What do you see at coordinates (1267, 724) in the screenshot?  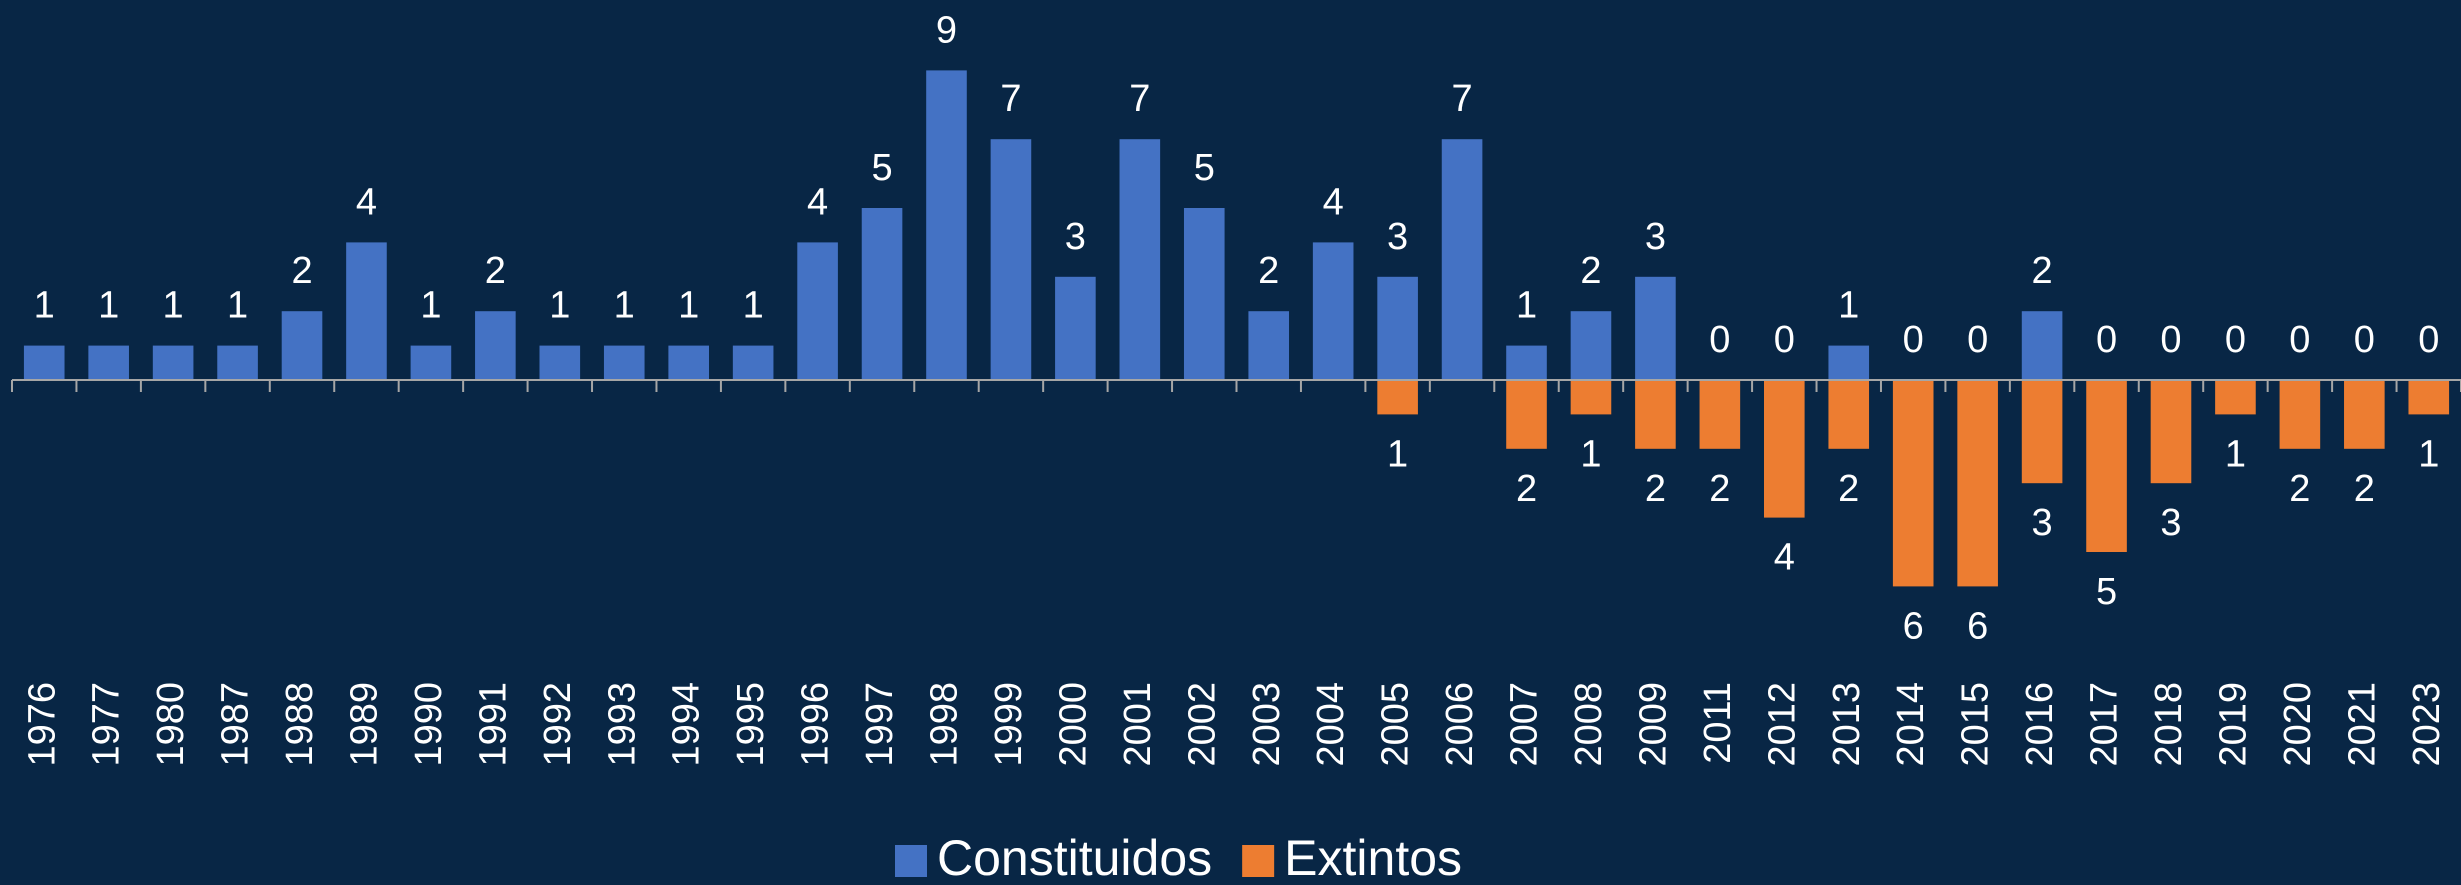 I see `x-tick-label: 2003` at bounding box center [1267, 724].